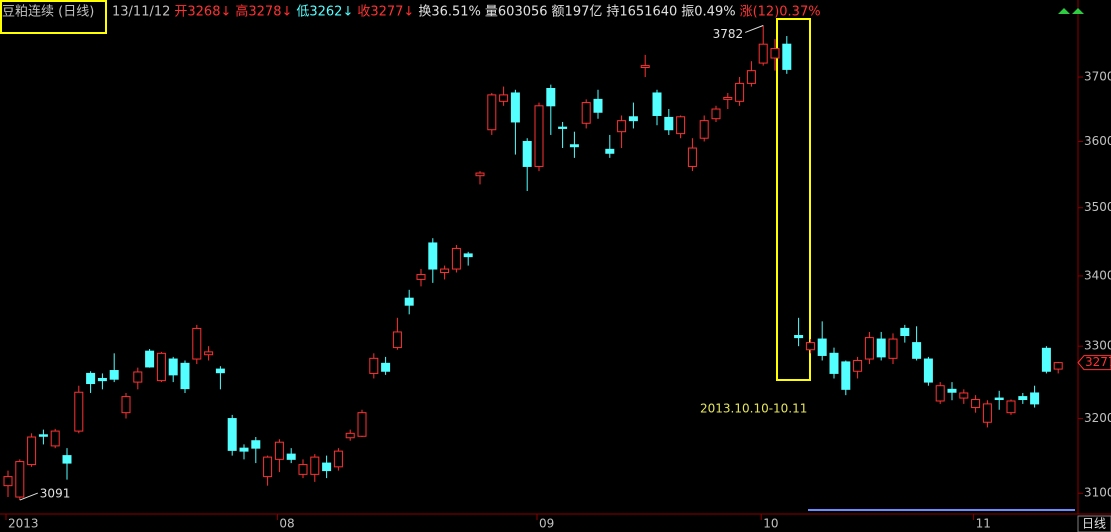  What do you see at coordinates (641, 12) in the screenshot?
I see `info-item: 持1651640` at bounding box center [641, 12].